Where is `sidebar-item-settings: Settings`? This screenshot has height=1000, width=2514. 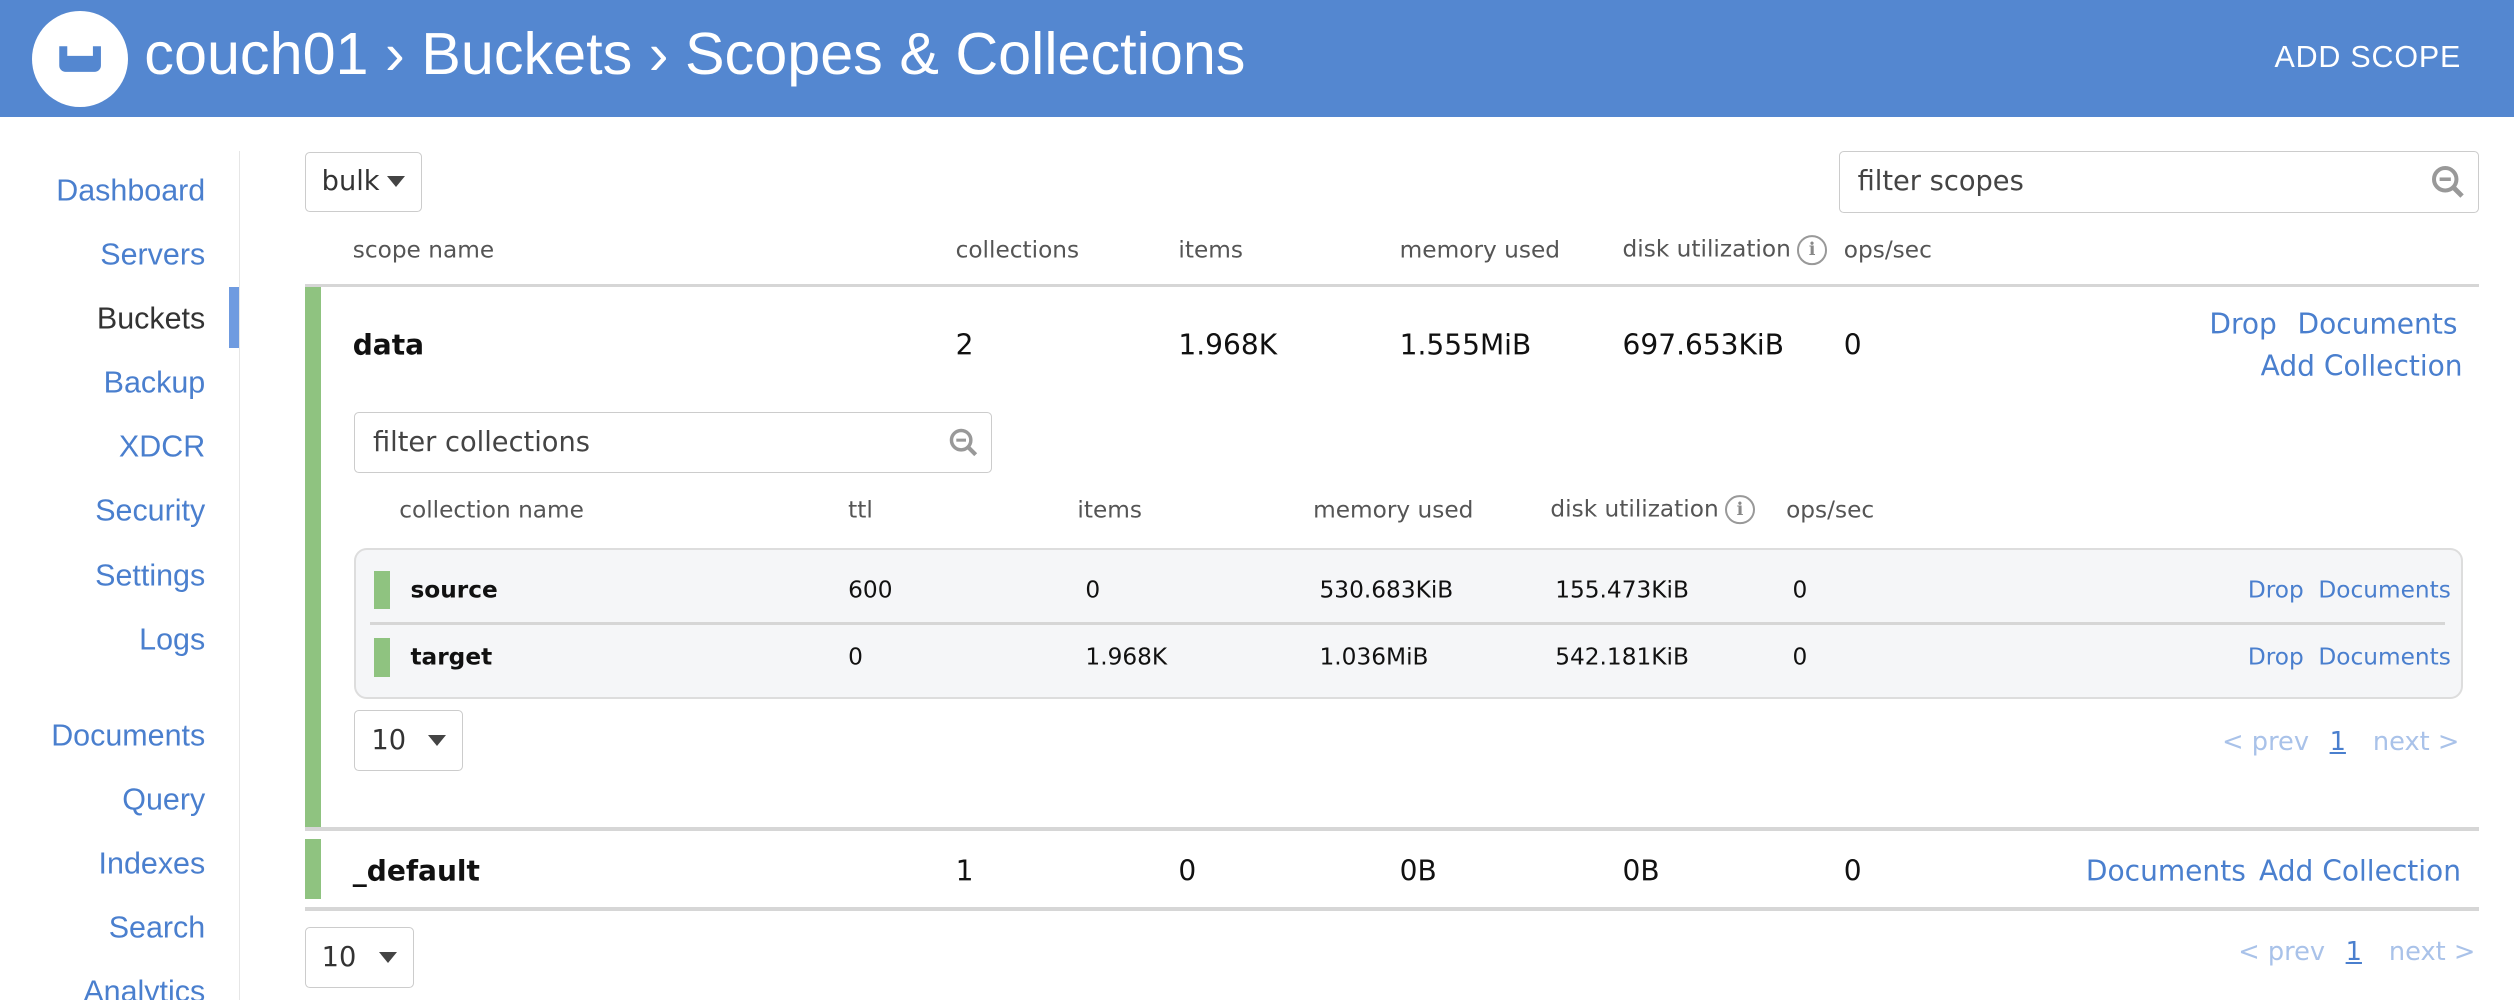
sidebar-item-settings: Settings is located at coordinates (150, 575).